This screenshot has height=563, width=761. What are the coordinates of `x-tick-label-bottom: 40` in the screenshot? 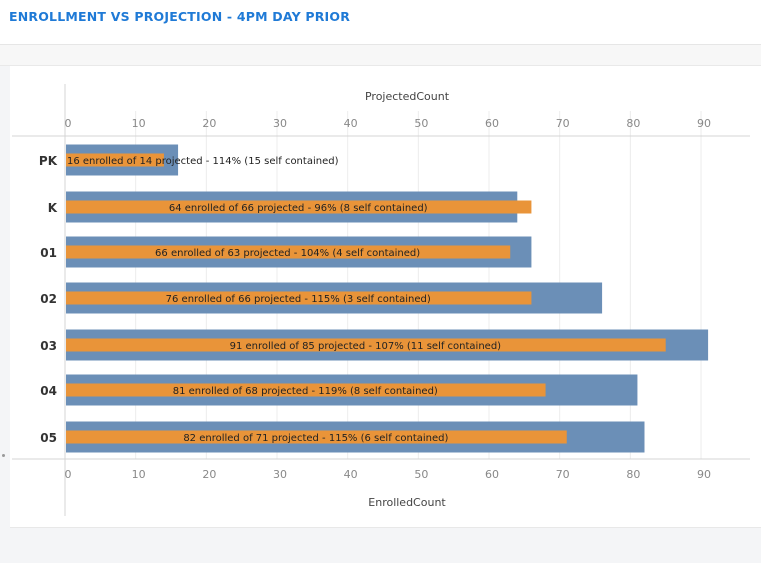 It's located at (351, 474).